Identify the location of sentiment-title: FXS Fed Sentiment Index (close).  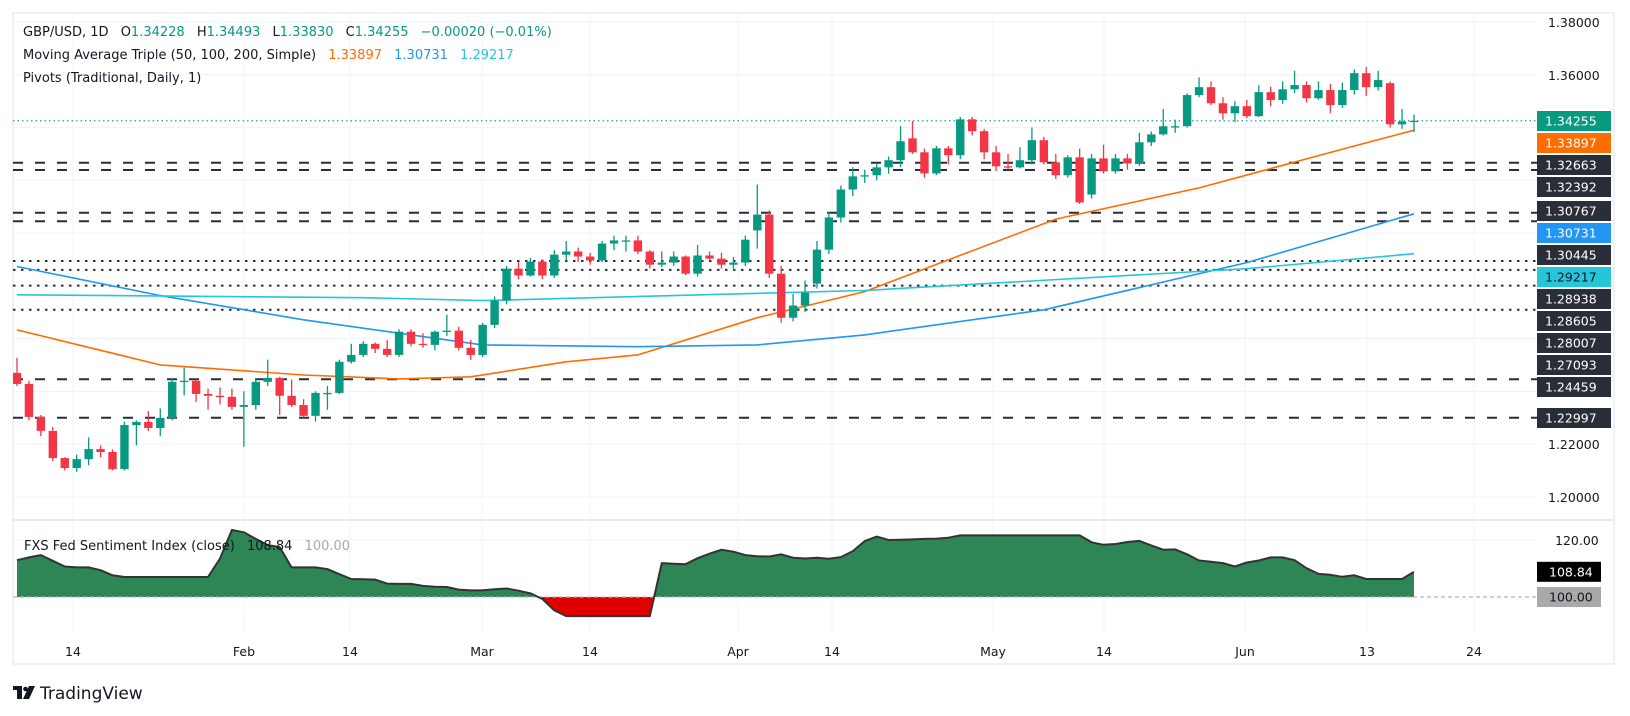
(129, 546).